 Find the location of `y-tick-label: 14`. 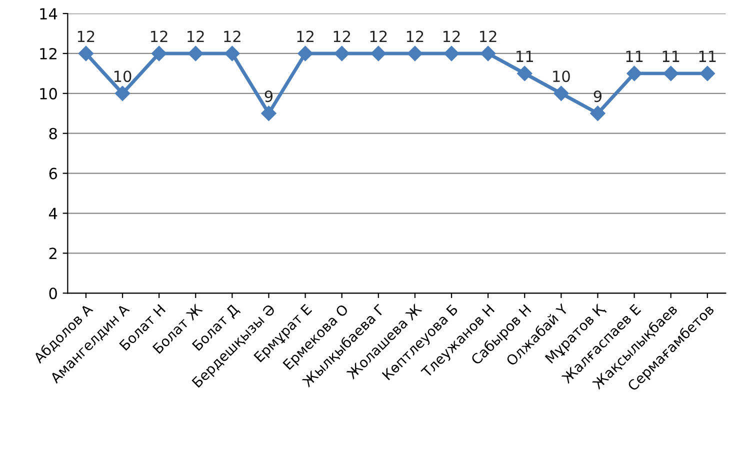

y-tick-label: 14 is located at coordinates (49, 14).